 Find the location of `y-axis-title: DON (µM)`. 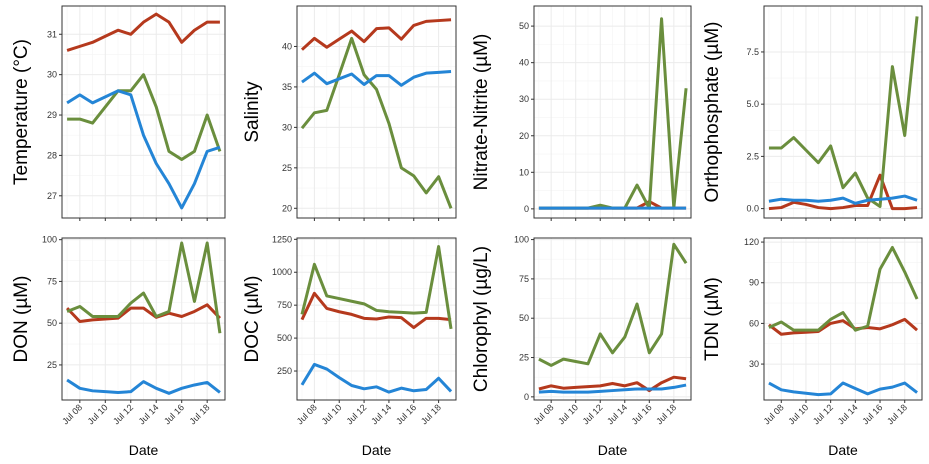

y-axis-title: DON (µM) is located at coordinates (21, 319).